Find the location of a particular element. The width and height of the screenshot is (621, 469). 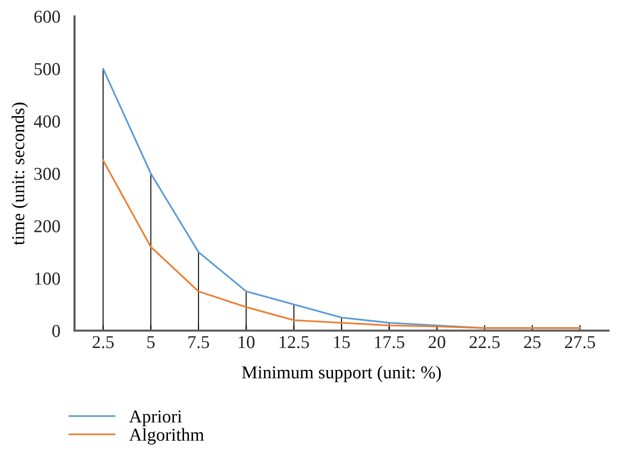

x-tick-label: 27.5 is located at coordinates (580, 342).